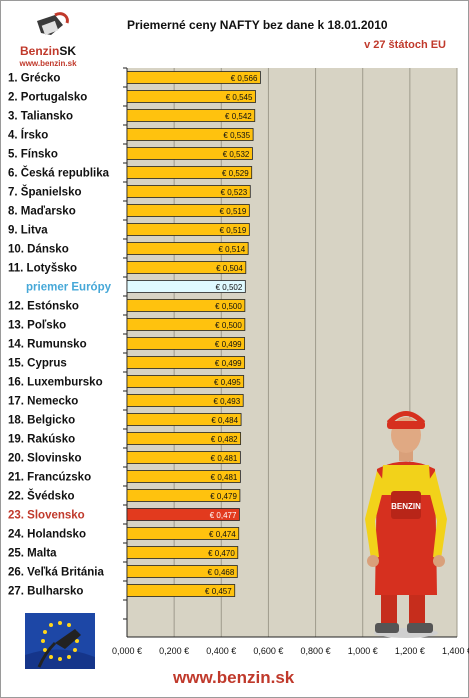  Describe the element at coordinates (67, 51) in the screenshot. I see `logo-text-sk: SK` at that location.